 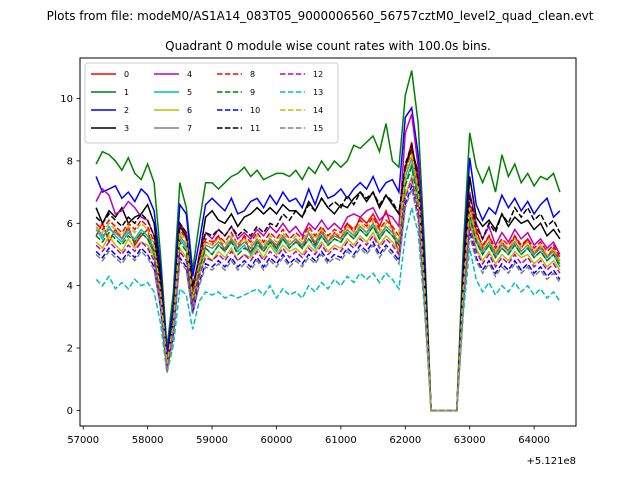 I want to click on y-axis: 0 2 4 6 8 10, so click(x=70, y=255).